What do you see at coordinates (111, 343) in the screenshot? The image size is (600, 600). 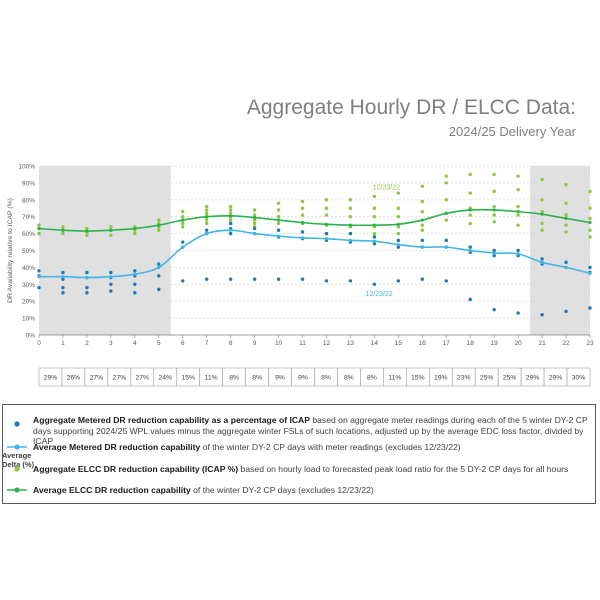 I see `x-tick-label: 3` at bounding box center [111, 343].